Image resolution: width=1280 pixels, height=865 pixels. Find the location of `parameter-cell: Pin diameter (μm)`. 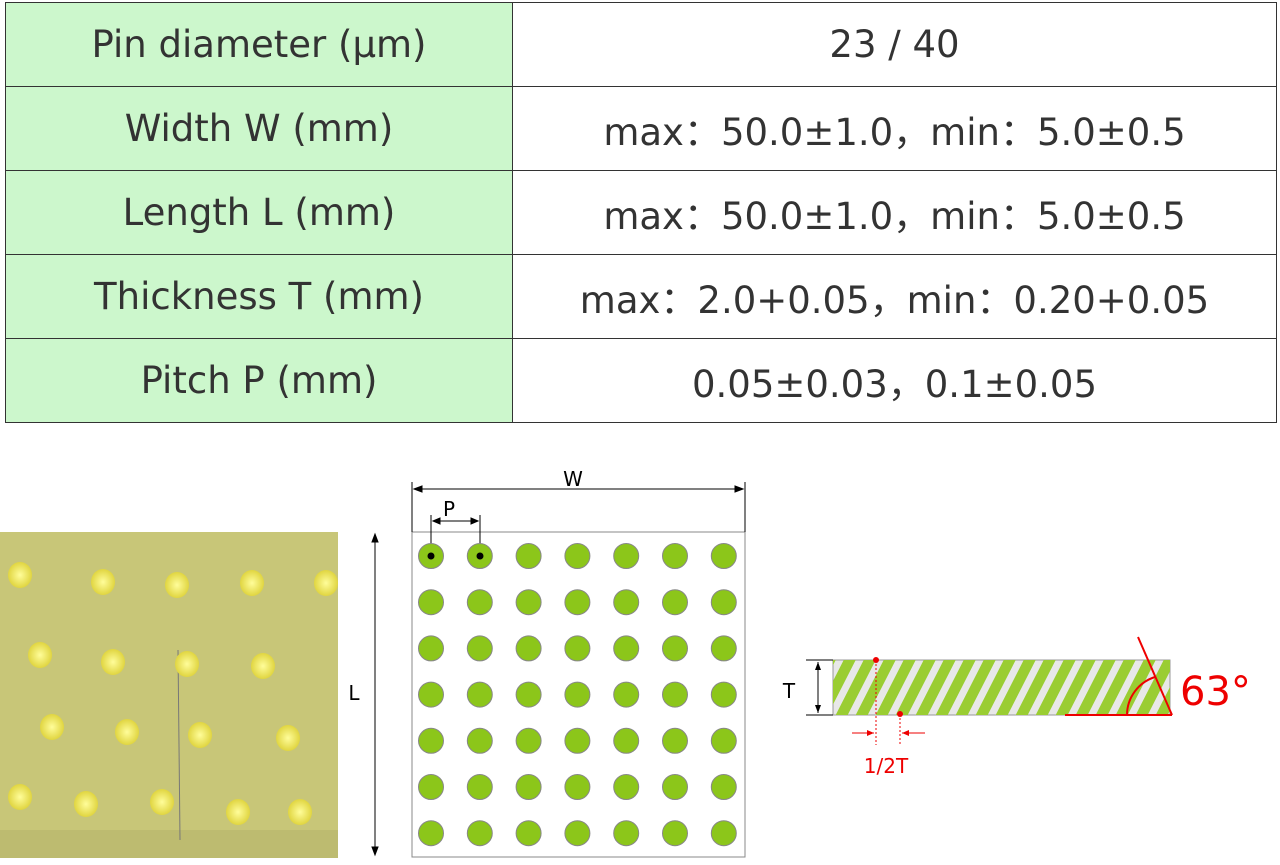

parameter-cell: Pin diameter (μm) is located at coordinates (259, 44).